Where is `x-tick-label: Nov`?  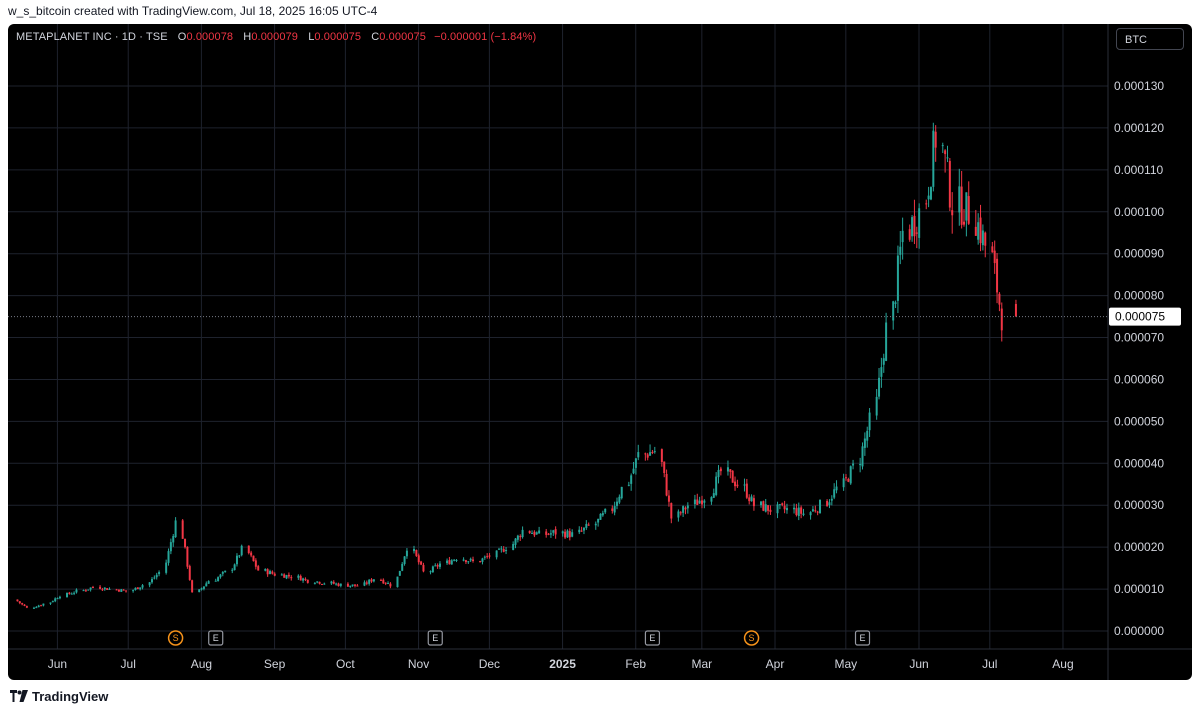
x-tick-label: Nov is located at coordinates (418, 664).